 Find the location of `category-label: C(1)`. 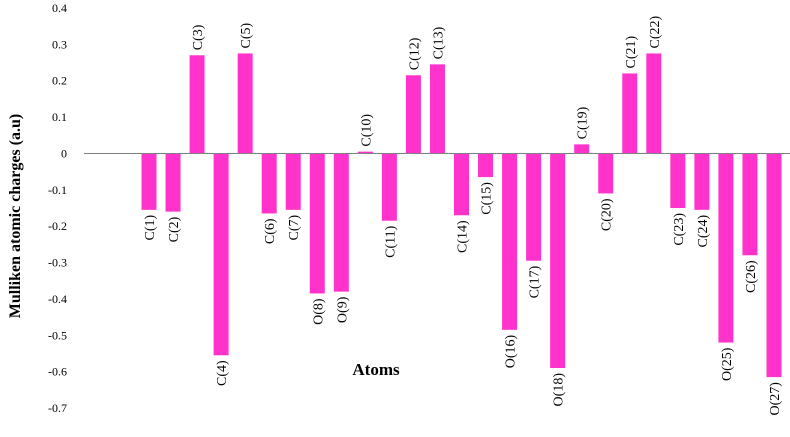

category-label: C(1) is located at coordinates (150, 227).